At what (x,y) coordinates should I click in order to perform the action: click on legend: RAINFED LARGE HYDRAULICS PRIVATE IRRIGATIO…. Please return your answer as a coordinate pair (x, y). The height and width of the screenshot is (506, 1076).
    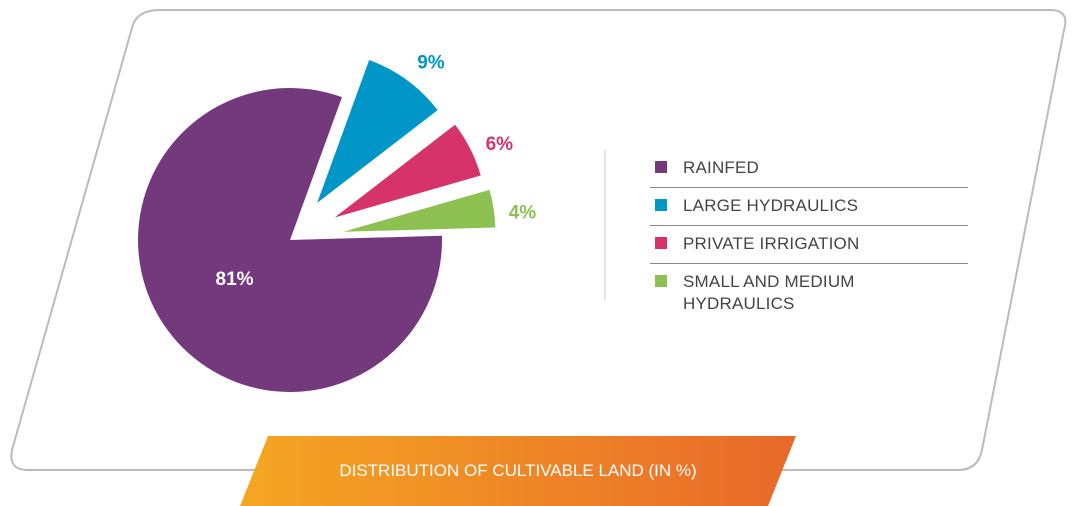
    Looking at the image, I should click on (809, 236).